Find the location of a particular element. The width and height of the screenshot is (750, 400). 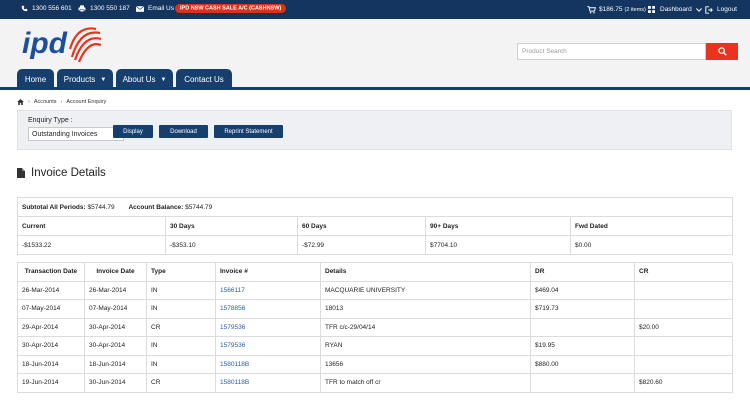

col-invoice-number: Invoice # is located at coordinates (268, 272).